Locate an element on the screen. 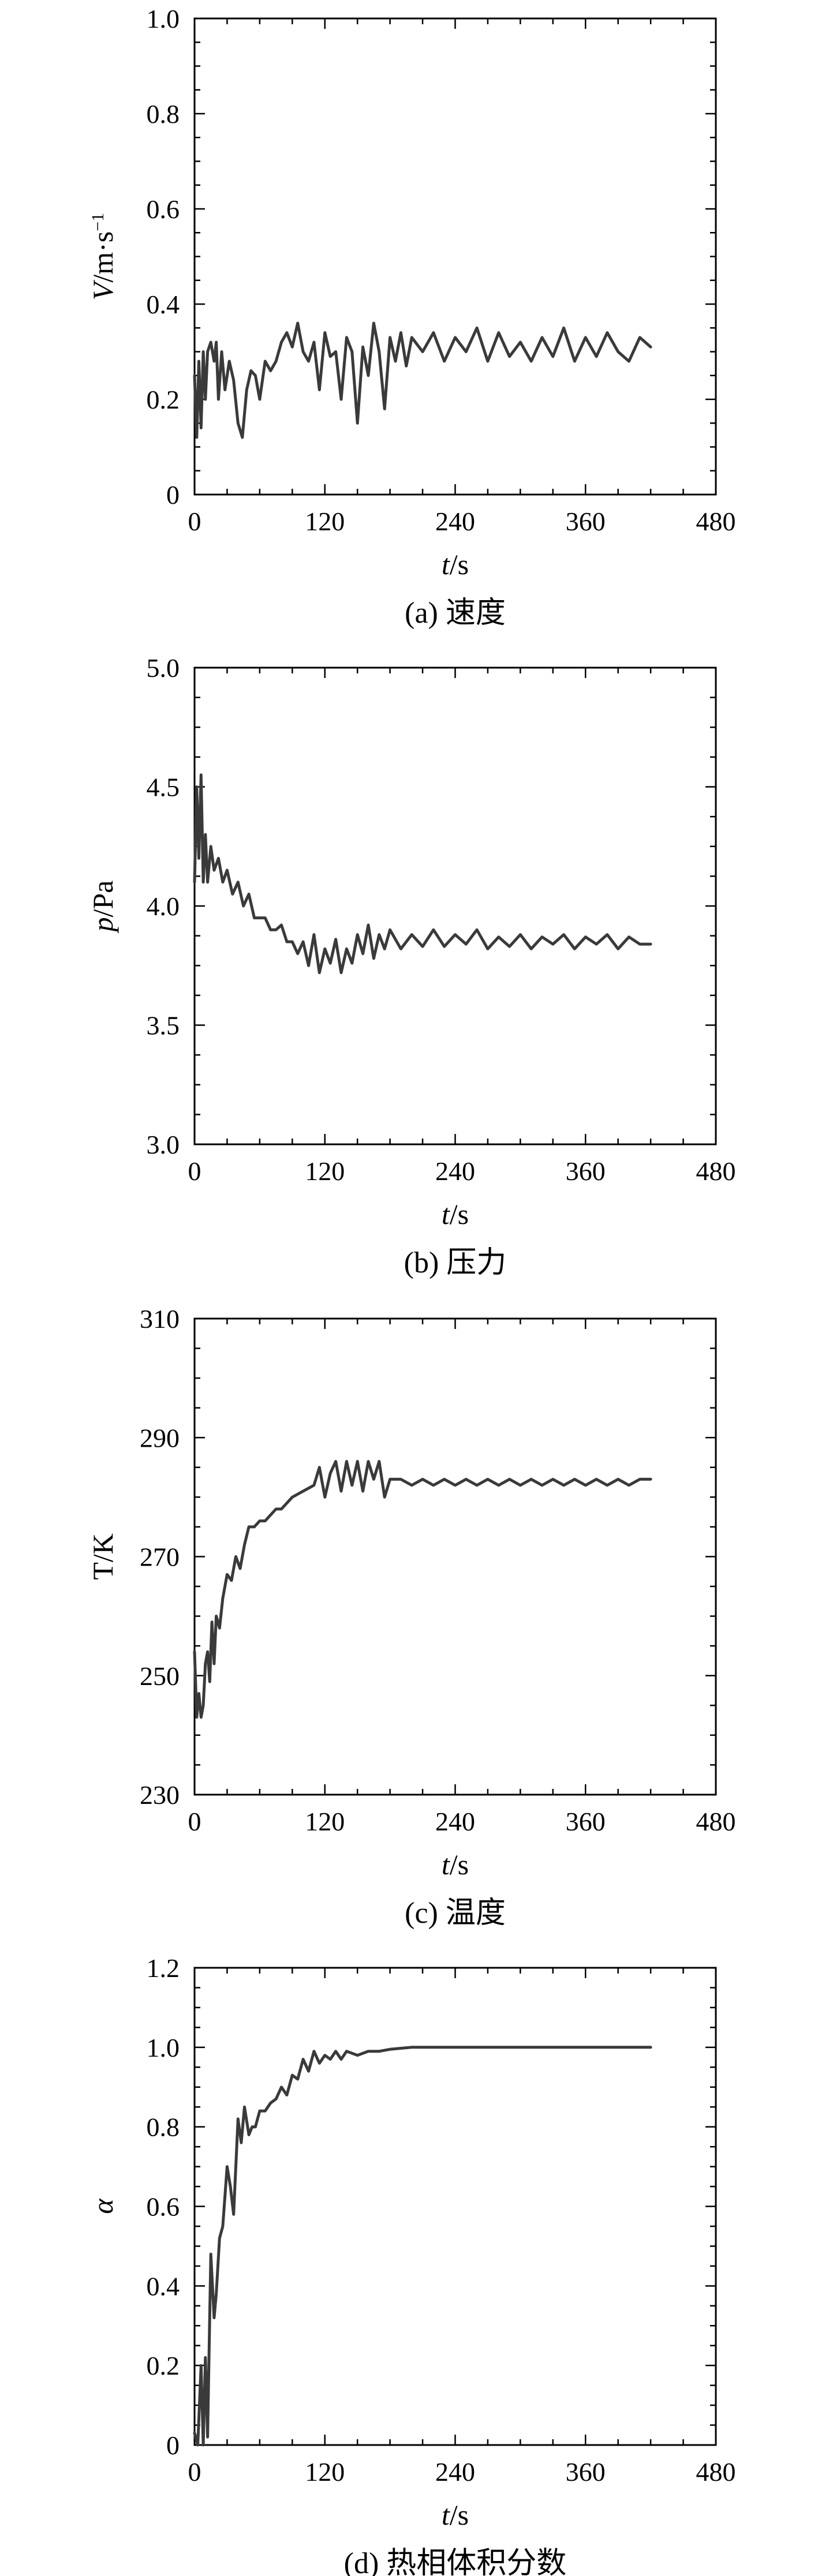 The image size is (818, 2576). y-axis-title: V/m·s−1 is located at coordinates (103, 256).